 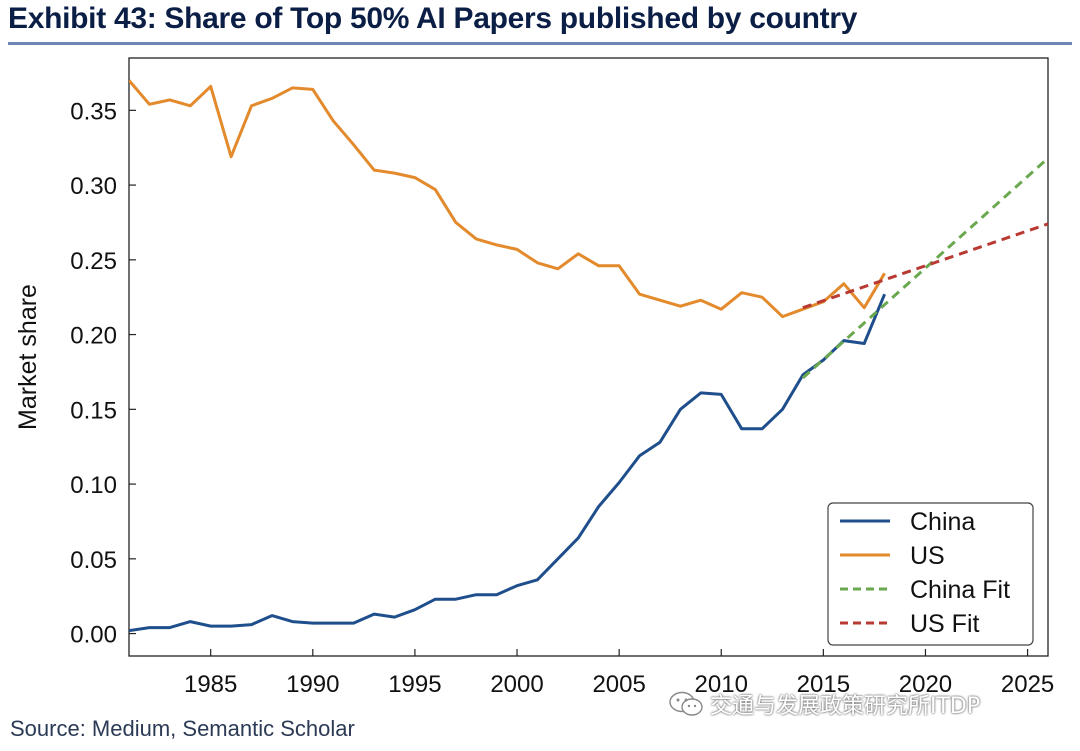 What do you see at coordinates (28, 357) in the screenshot?
I see `y-axis-label: Market share` at bounding box center [28, 357].